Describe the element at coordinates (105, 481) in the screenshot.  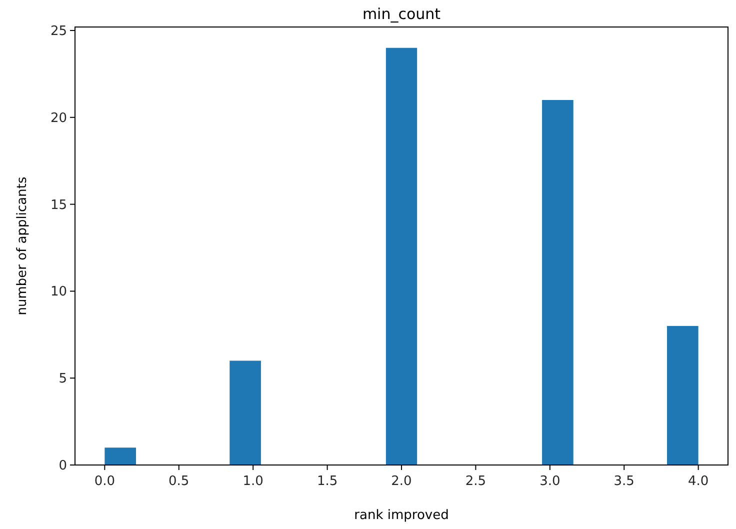
I see `x-tick-label: 0.0` at that location.